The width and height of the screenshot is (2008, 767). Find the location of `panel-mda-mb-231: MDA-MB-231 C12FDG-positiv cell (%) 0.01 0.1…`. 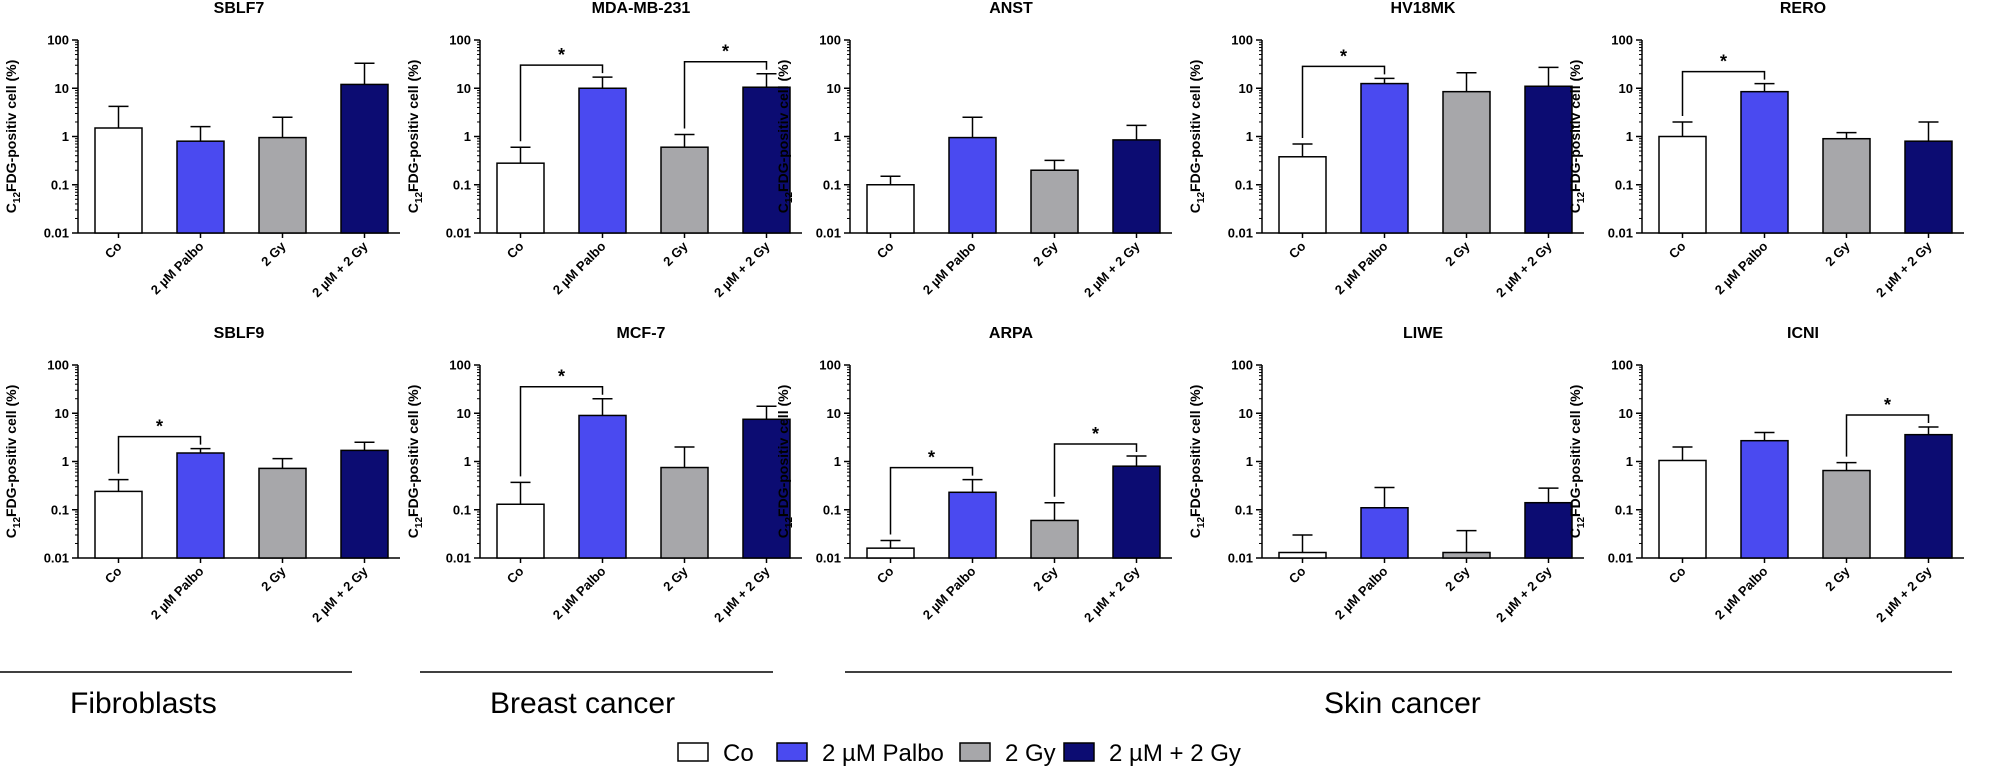

panel-mda-mb-231: MDA-MB-231 C12FDG-positiv cell (%) 0.01 0.1… is located at coordinates (603, 150).